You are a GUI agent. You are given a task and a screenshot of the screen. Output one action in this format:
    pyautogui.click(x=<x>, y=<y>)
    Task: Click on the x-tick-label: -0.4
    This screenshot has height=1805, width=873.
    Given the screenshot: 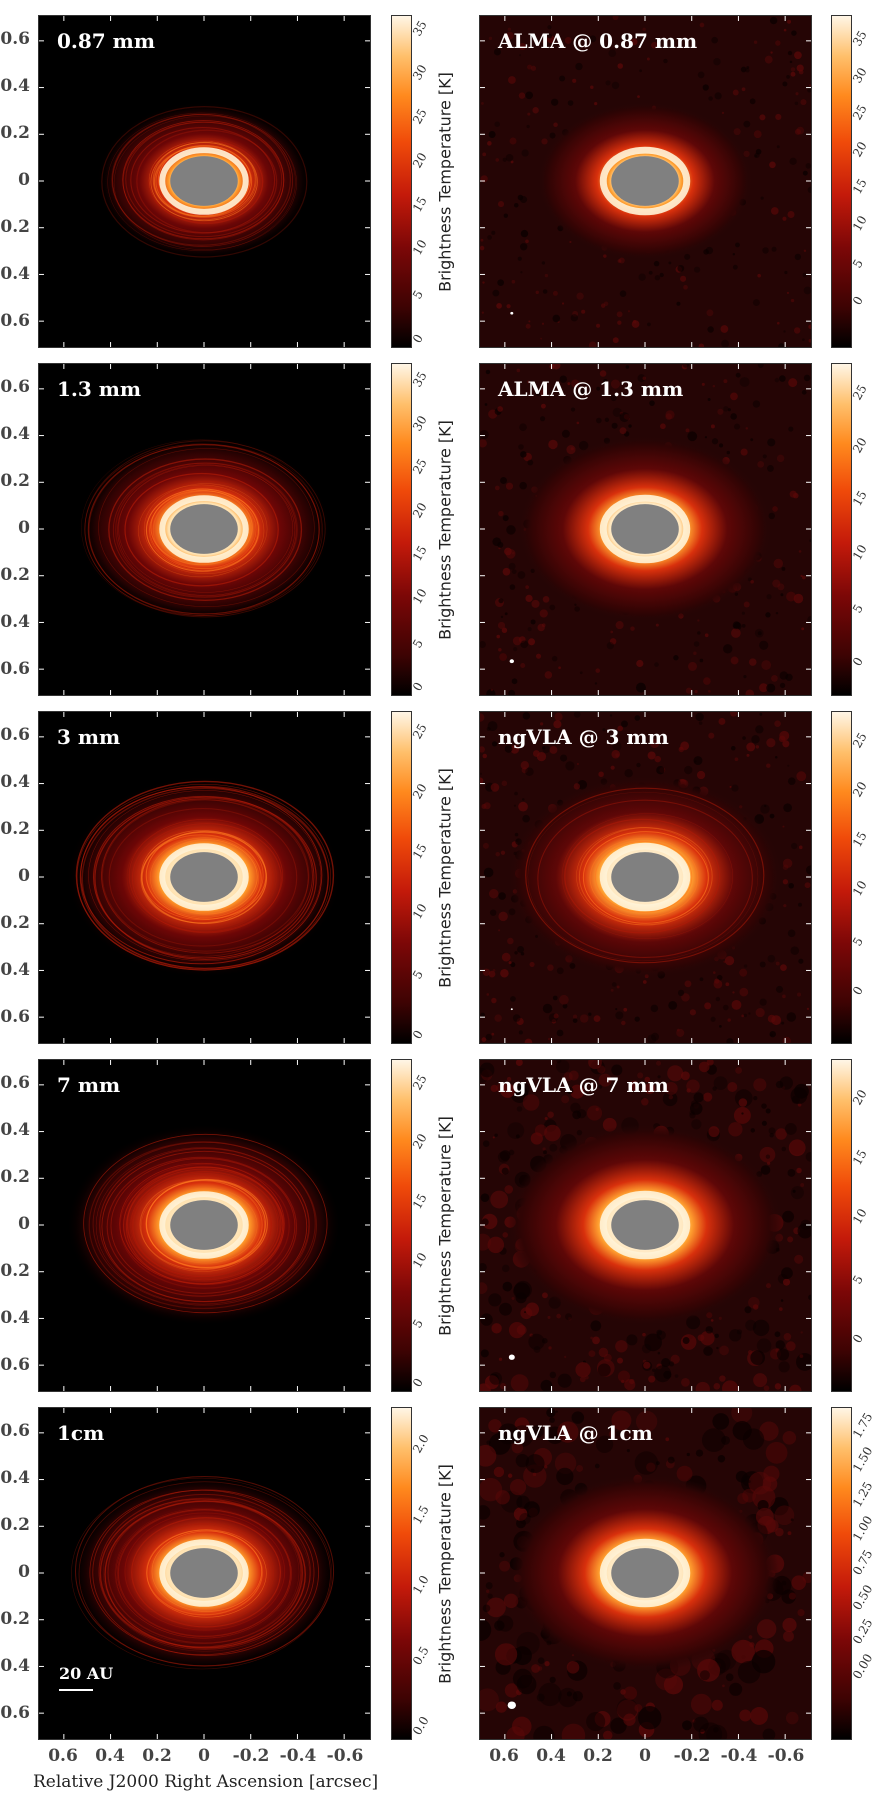 What is the action you would take?
    pyautogui.click(x=298, y=1756)
    